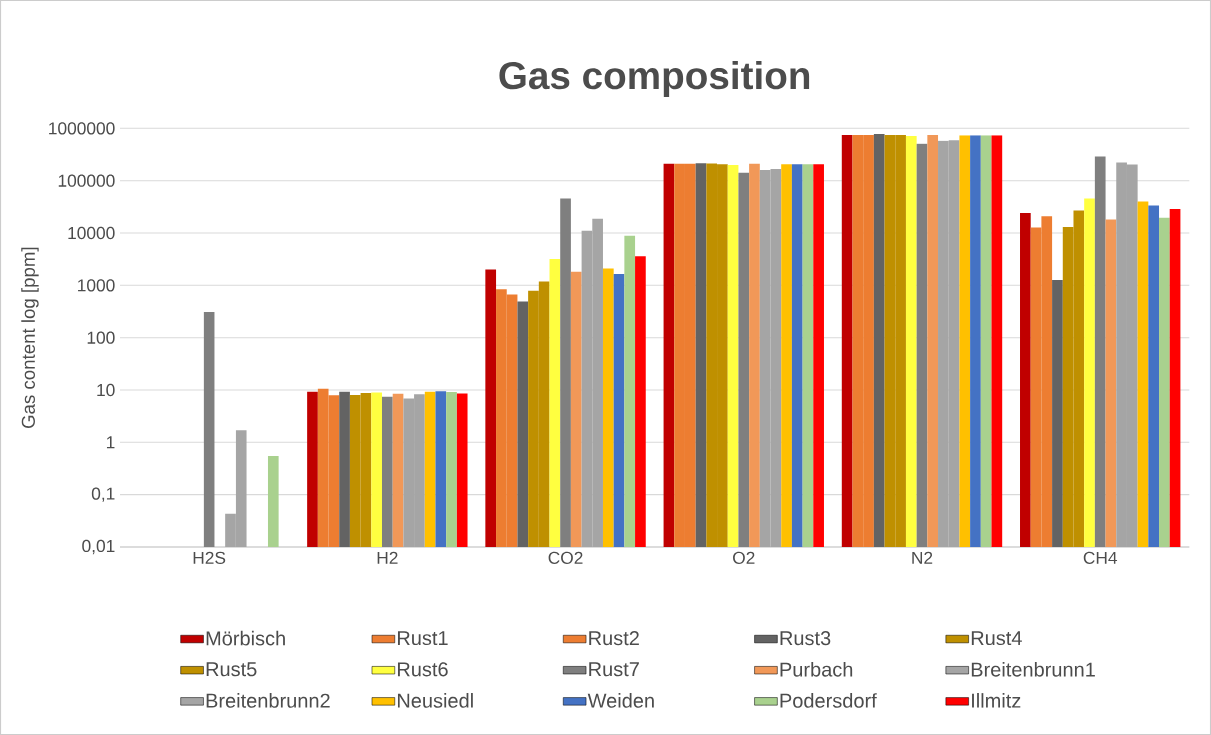 The width and height of the screenshot is (1211, 735). Describe the element at coordinates (387, 557) in the screenshot. I see `x-tick-label: H2` at that location.